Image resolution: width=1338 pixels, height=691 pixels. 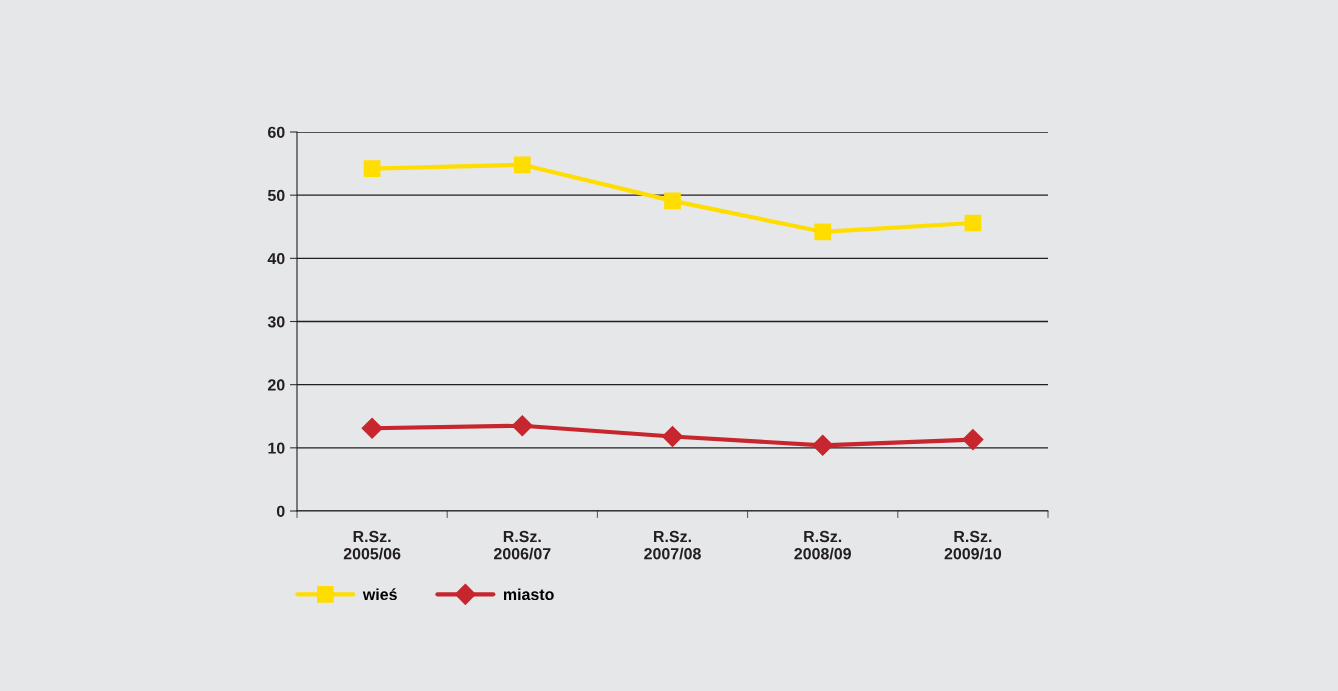 What do you see at coordinates (276, 322) in the screenshot?
I see `y-tick-label: 30` at bounding box center [276, 322].